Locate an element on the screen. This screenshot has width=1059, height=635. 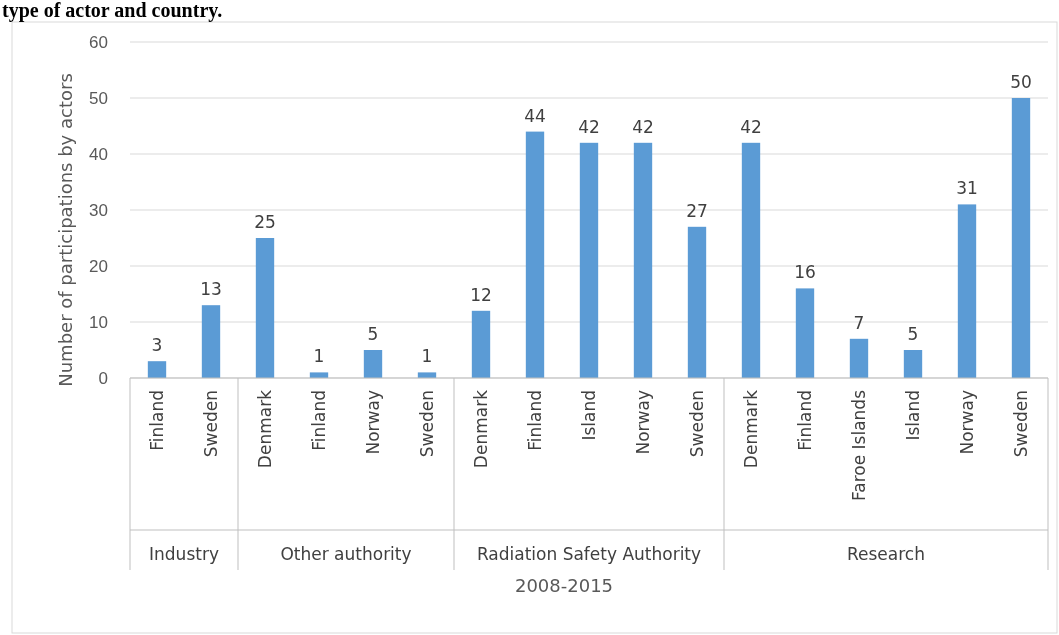
text: Other authority is located at coordinates (346, 554).